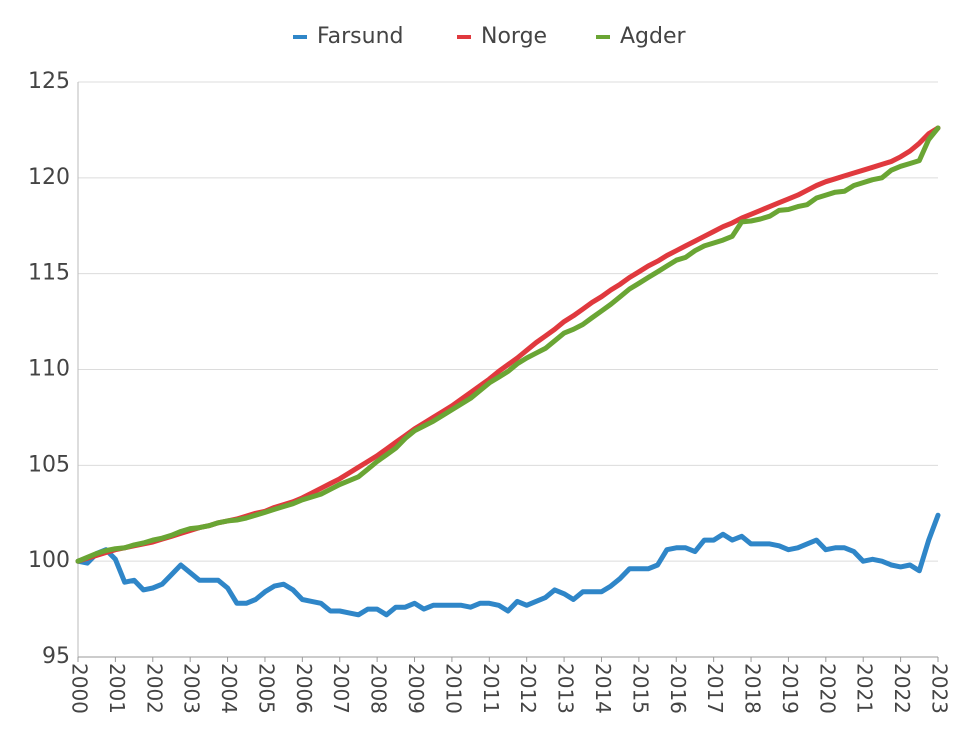 The height and width of the screenshot is (729, 968). Describe the element at coordinates (229, 688) in the screenshot. I see `x-tick-label: 2004` at that location.